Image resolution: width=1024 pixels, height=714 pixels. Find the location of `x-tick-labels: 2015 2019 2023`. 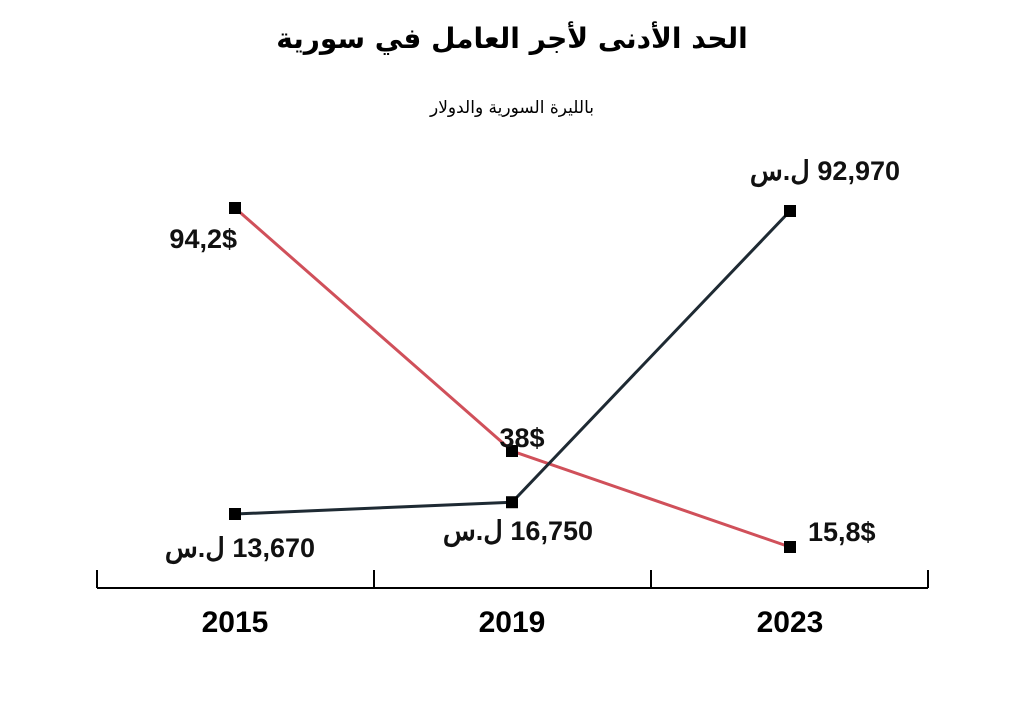

x-tick-labels: 2015 2019 2023 is located at coordinates (513, 622).